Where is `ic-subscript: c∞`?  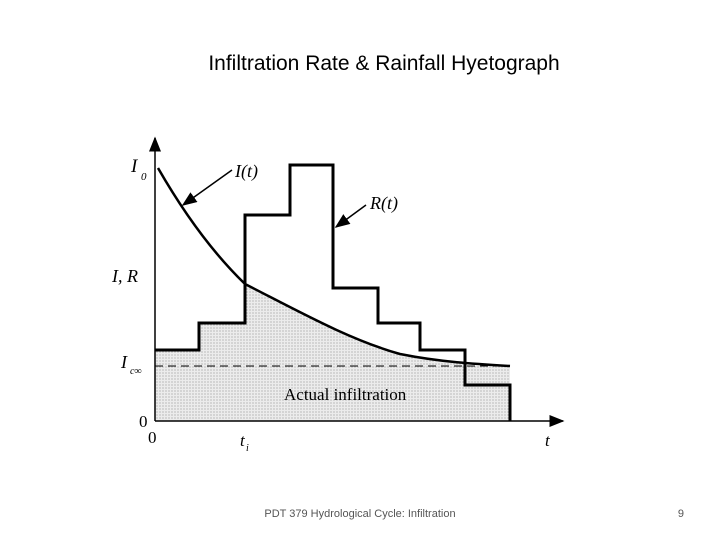 ic-subscript: c∞ is located at coordinates (136, 371).